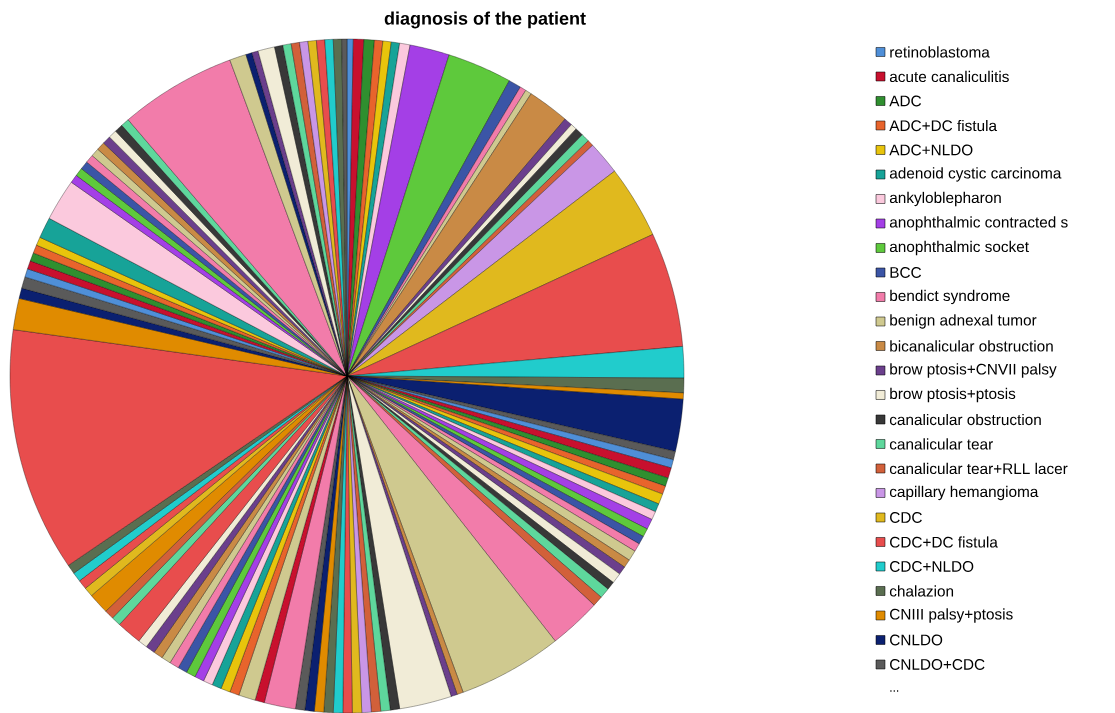 The height and width of the screenshot is (713, 1115). What do you see at coordinates (944, 542) in the screenshot?
I see `legend-label: CDC+DC fistula` at bounding box center [944, 542].